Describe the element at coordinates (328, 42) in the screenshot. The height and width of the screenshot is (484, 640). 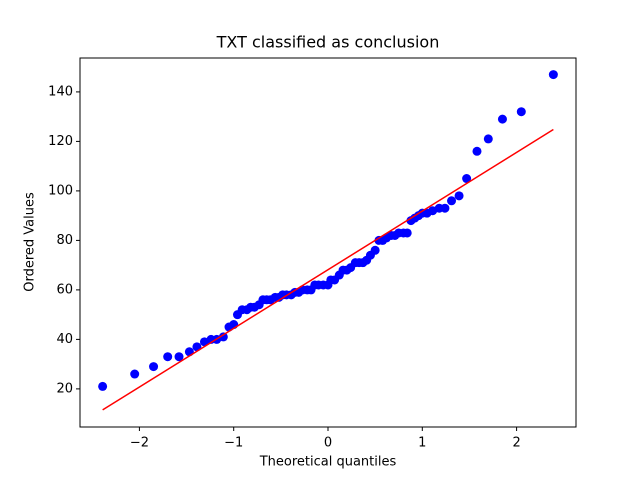
I see `chart-title: TXT classified as conclusion` at that location.